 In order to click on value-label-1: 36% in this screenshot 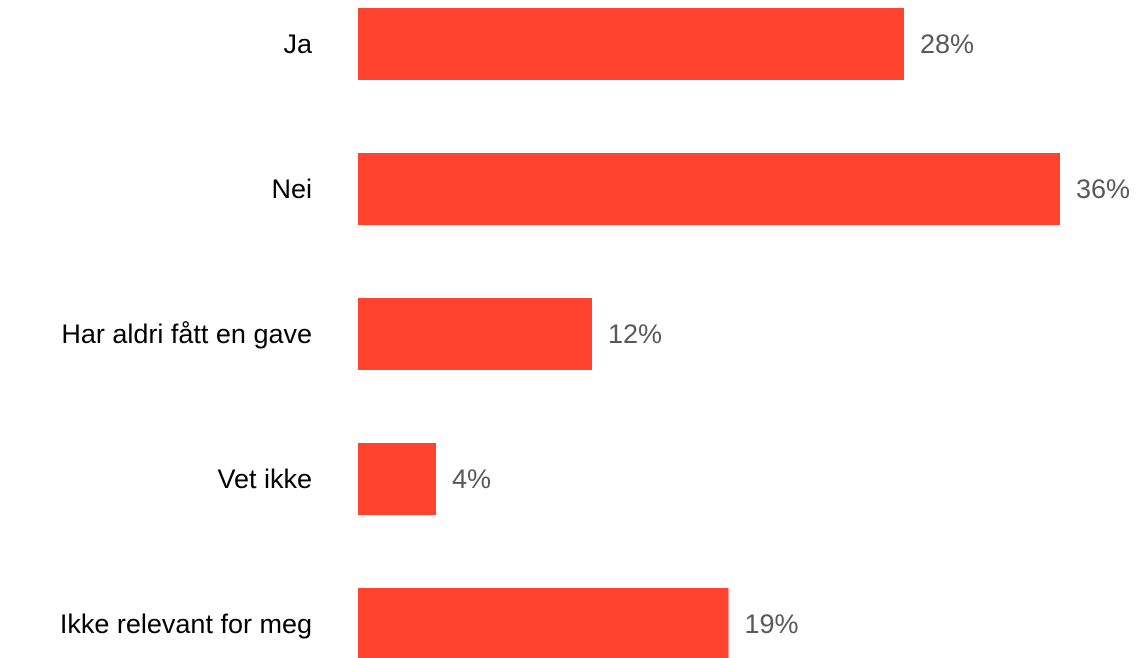, I will do `click(1103, 189)`.